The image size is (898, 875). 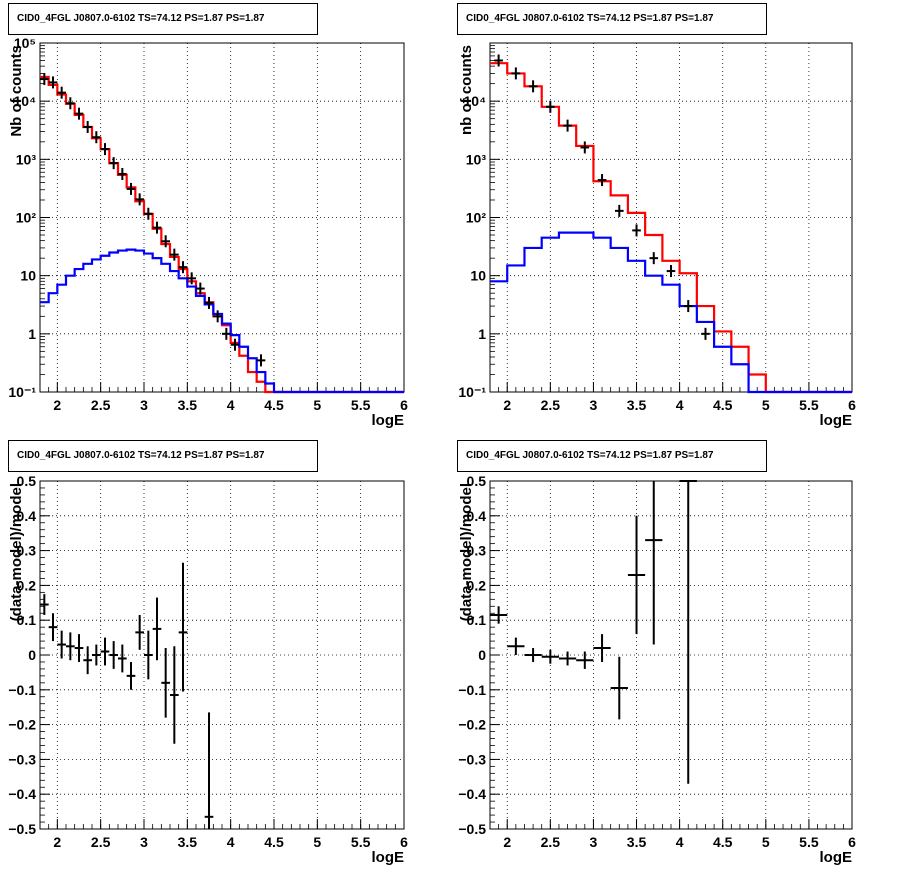 What do you see at coordinates (477, 585) in the screenshot?
I see `y-tick-label: 0.2` at bounding box center [477, 585].